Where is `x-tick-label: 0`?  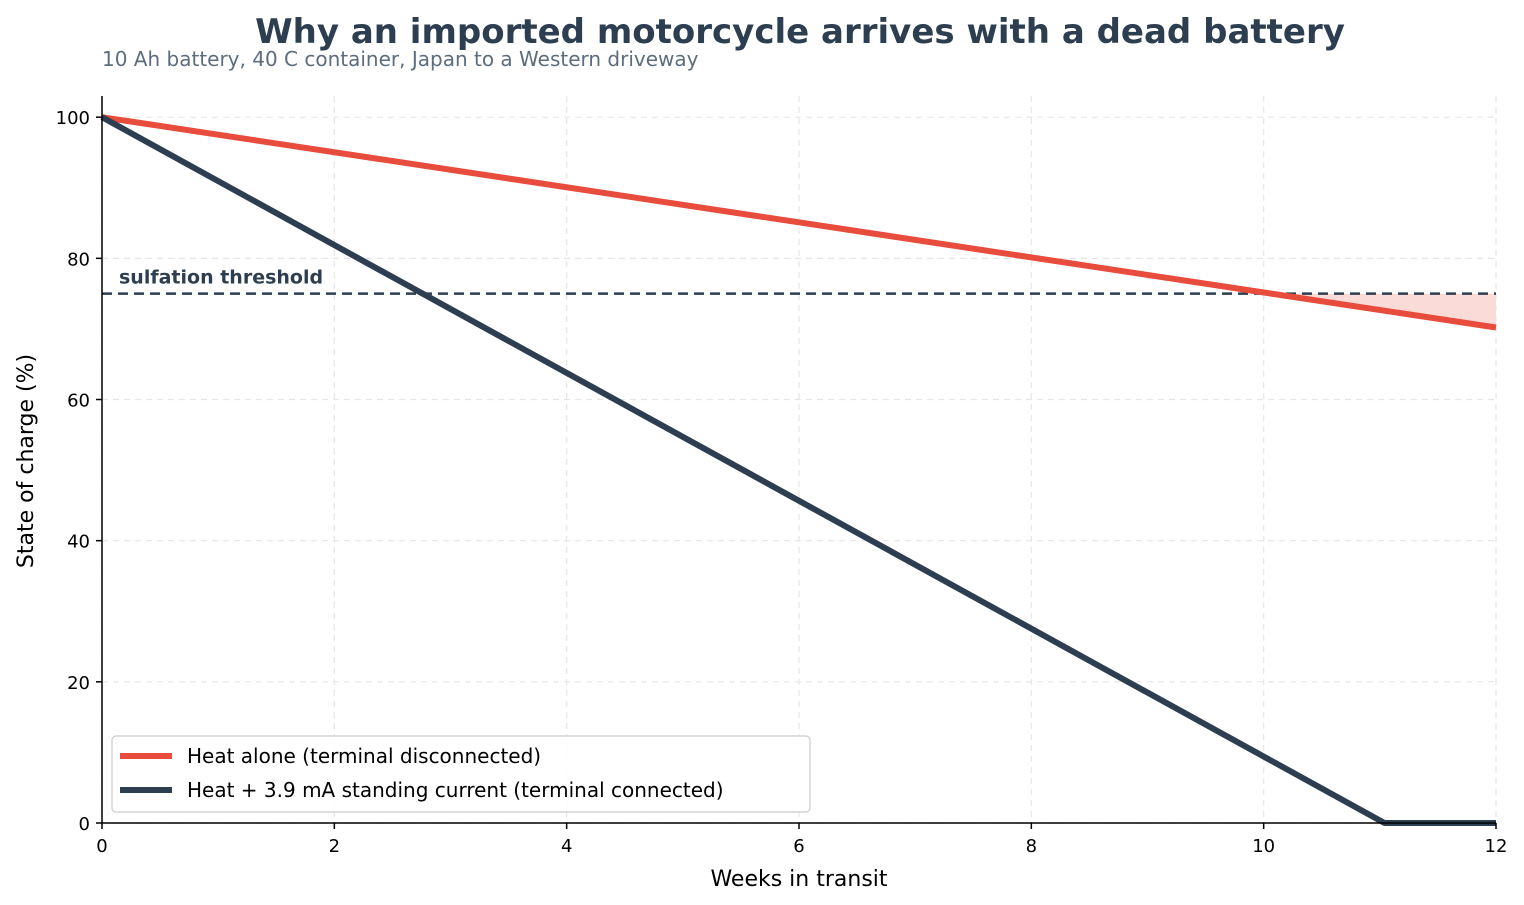
x-tick-label: 0 is located at coordinates (101, 846).